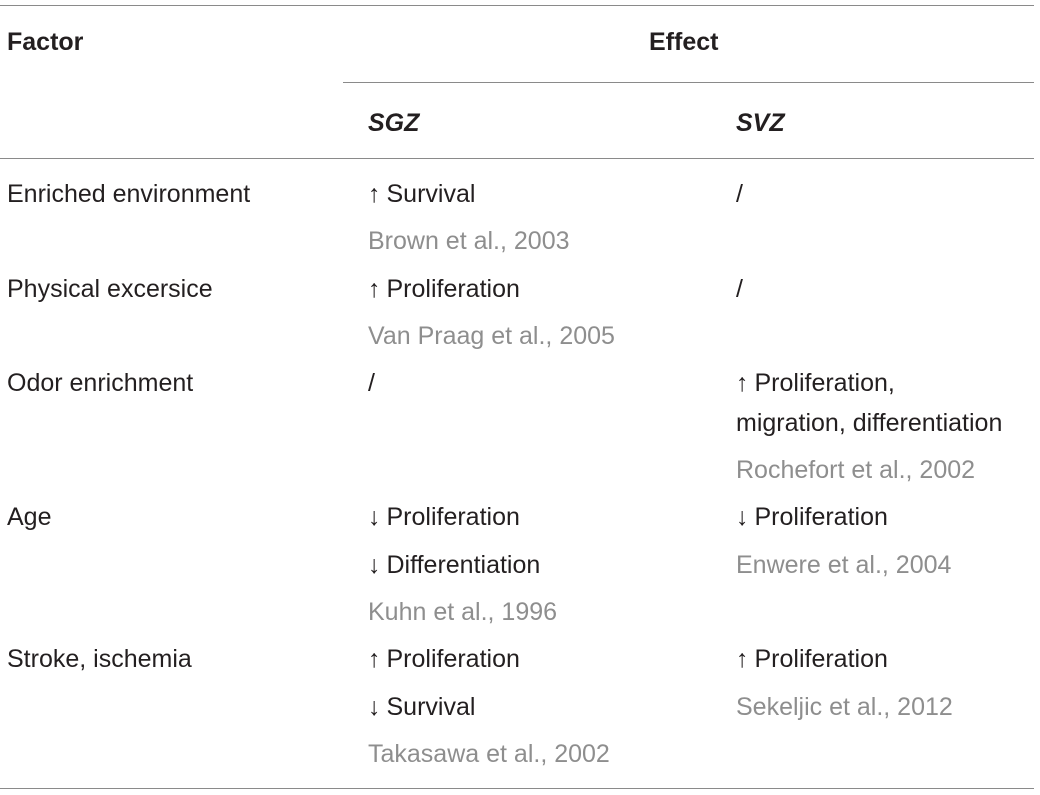 The image size is (1040, 795). Describe the element at coordinates (29, 517) in the screenshot. I see `factor-cell: Age` at that location.